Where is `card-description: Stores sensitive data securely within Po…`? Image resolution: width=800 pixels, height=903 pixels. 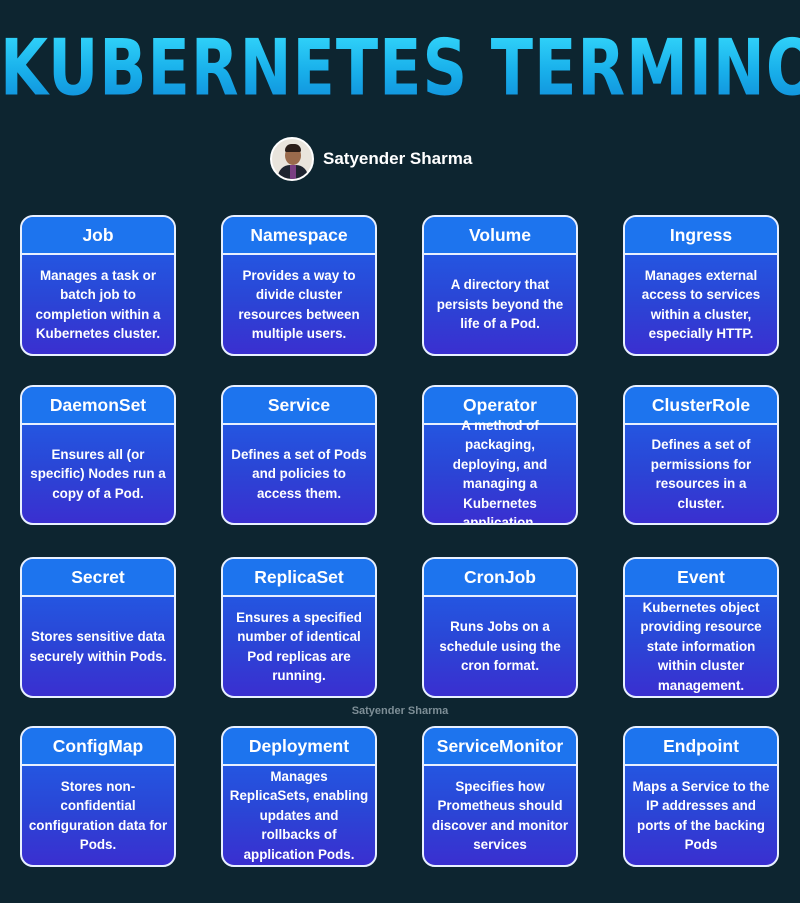 card-description: Stores sensitive data securely within Po… is located at coordinates (98, 646).